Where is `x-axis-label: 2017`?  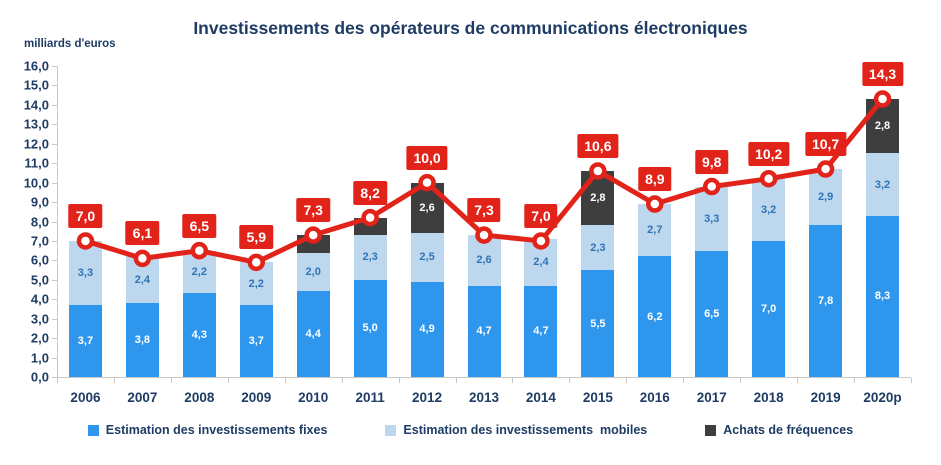 x-axis-label: 2017 is located at coordinates (711, 397).